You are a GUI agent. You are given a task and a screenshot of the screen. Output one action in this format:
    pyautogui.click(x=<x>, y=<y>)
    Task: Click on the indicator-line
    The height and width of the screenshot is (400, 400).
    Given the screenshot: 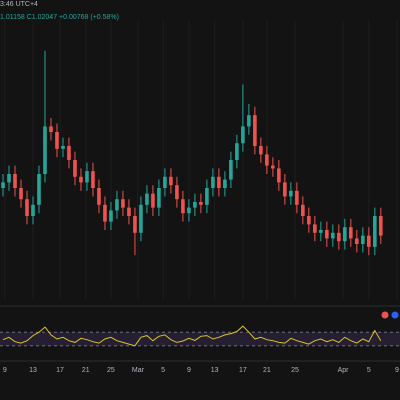 What is the action you would take?
    pyautogui.click(x=192, y=336)
    